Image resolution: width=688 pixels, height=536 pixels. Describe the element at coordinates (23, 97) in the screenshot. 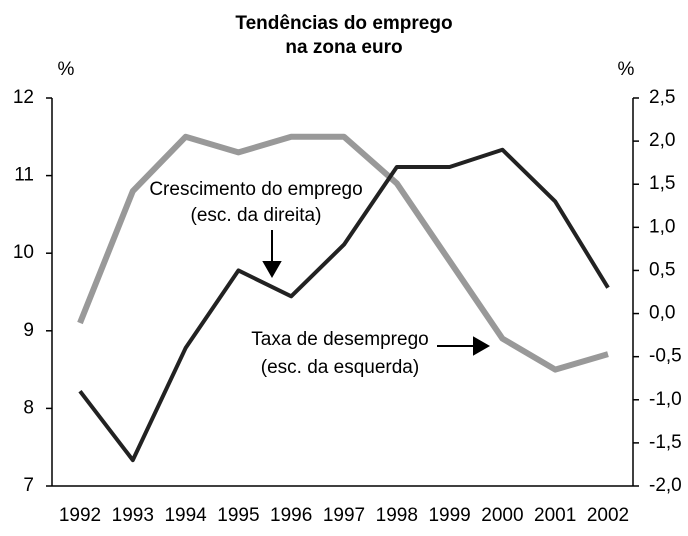

I see `y-tick-label: 12` at that location.